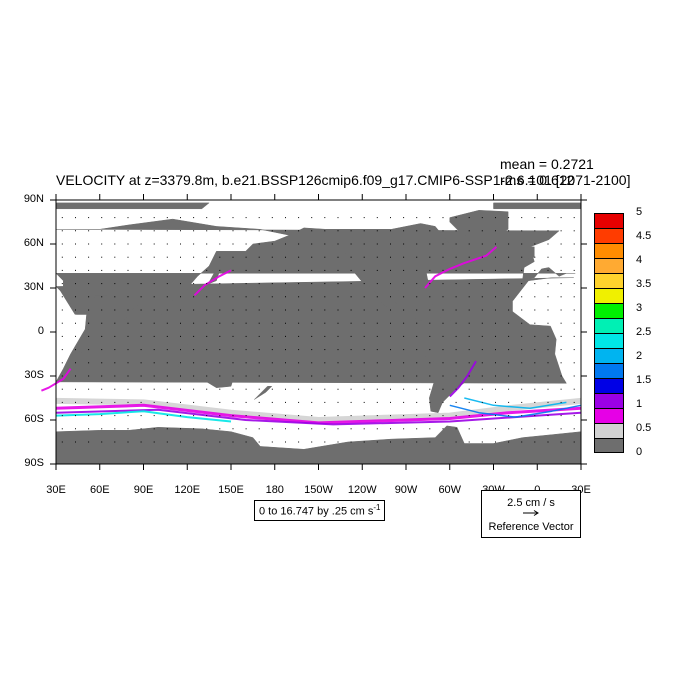 The width and height of the screenshot is (700, 700). Describe the element at coordinates (406, 490) in the screenshot. I see `x-tick-label: 90W` at that location.